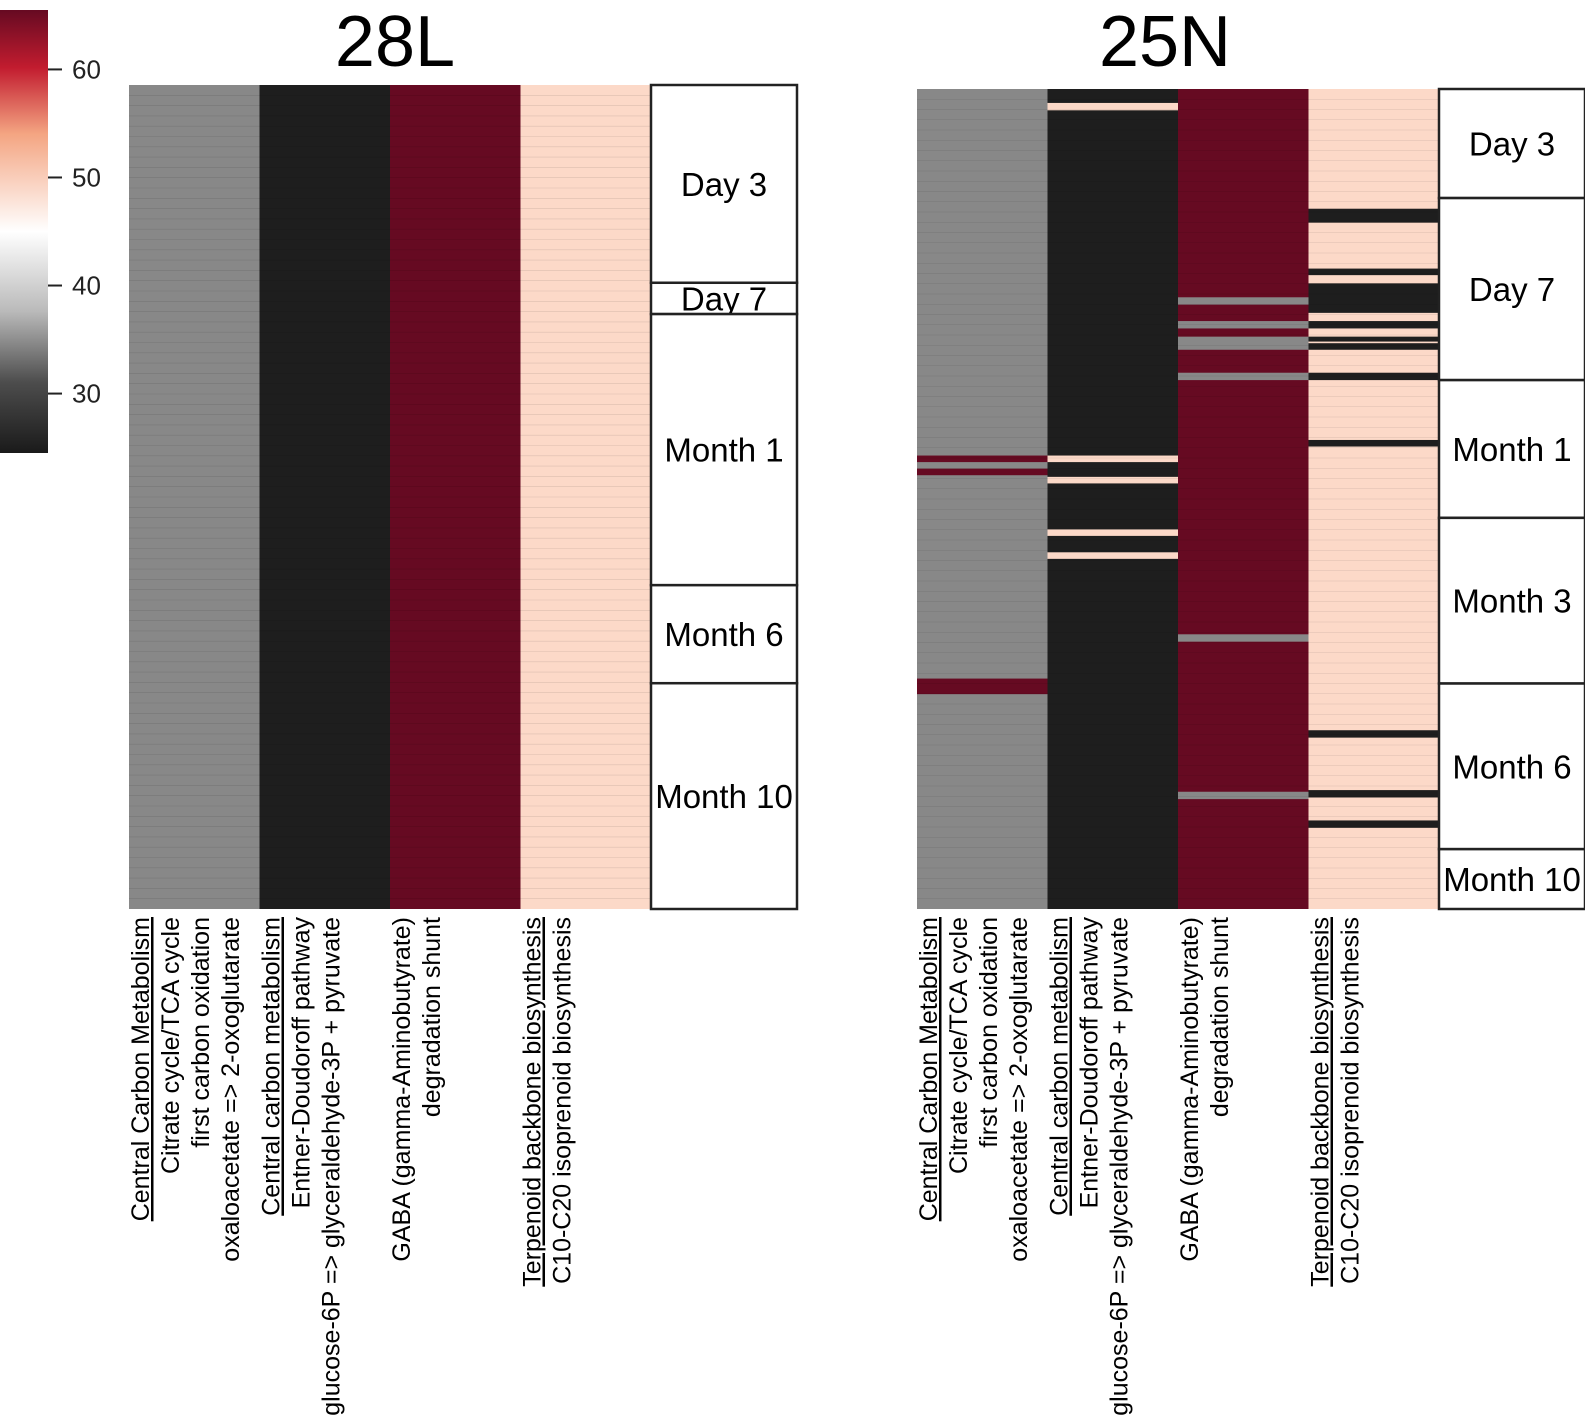 This screenshot has height=1415, width=1585. I want to click on colorbar-tick-label: 30, so click(86, 394).